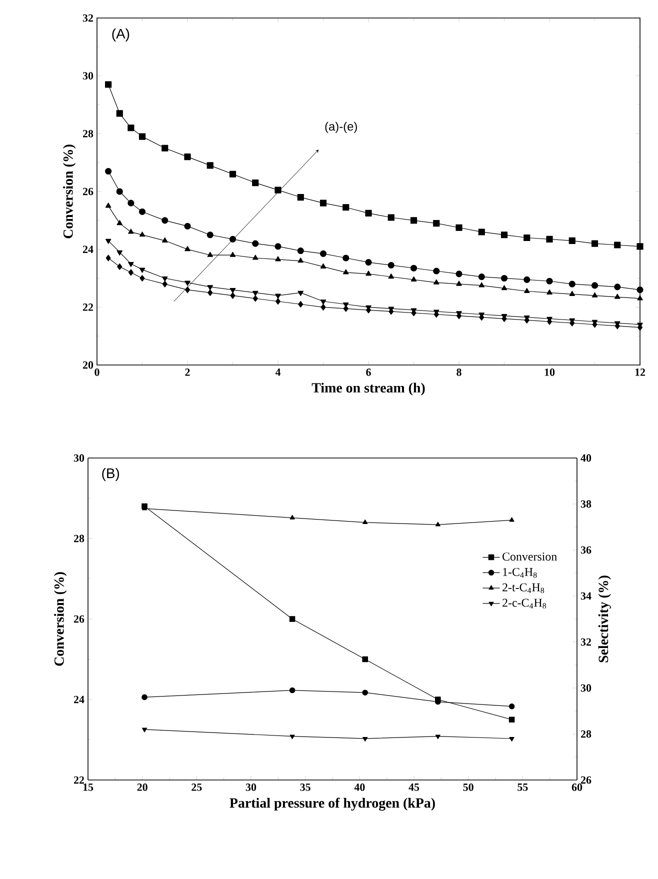 This screenshot has height=879, width=658. What do you see at coordinates (585, 642) in the screenshot?
I see `y2-tick-label: 32` at bounding box center [585, 642].